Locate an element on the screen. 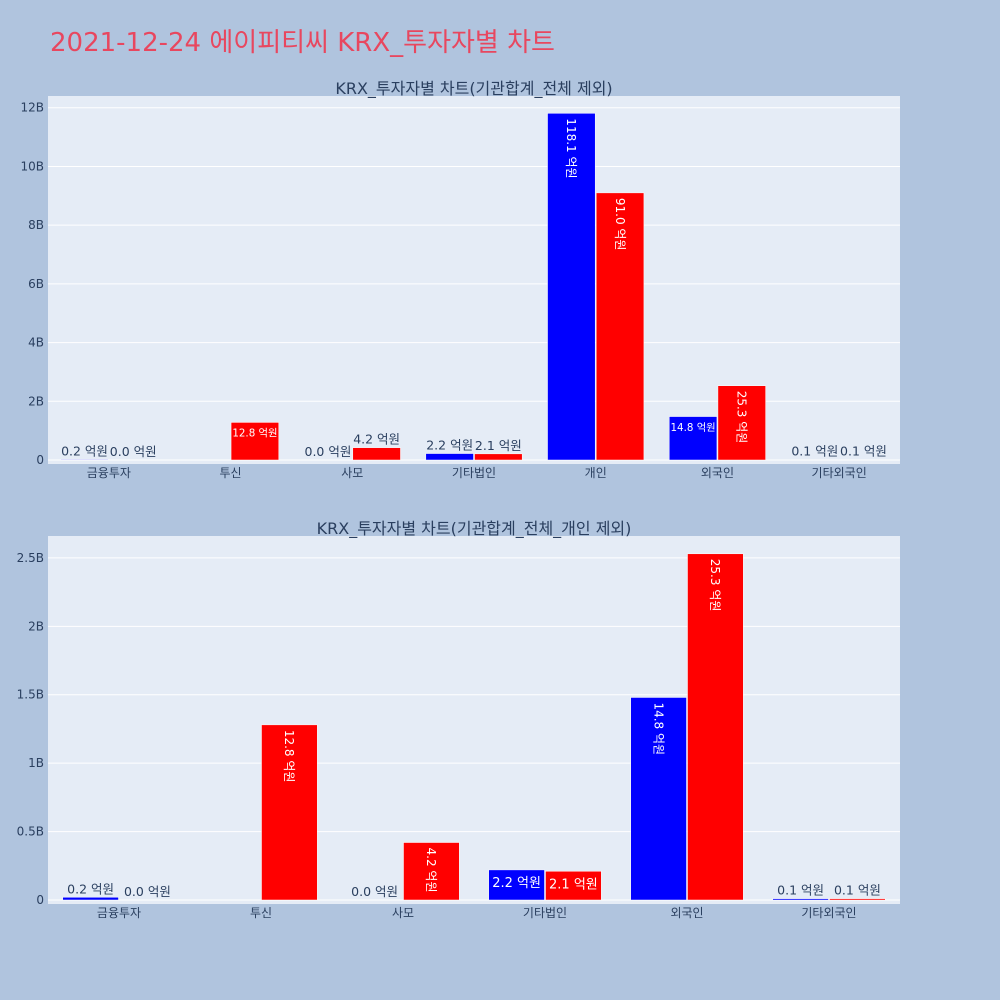 This screenshot has width=1000, height=1000. y-tick-label: 1.5B is located at coordinates (30, 695).